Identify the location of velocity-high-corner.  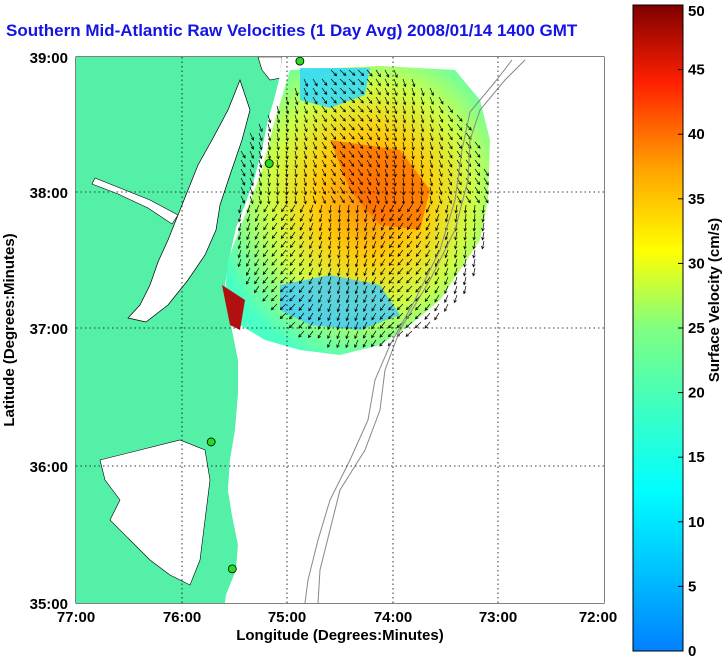
(233, 307).